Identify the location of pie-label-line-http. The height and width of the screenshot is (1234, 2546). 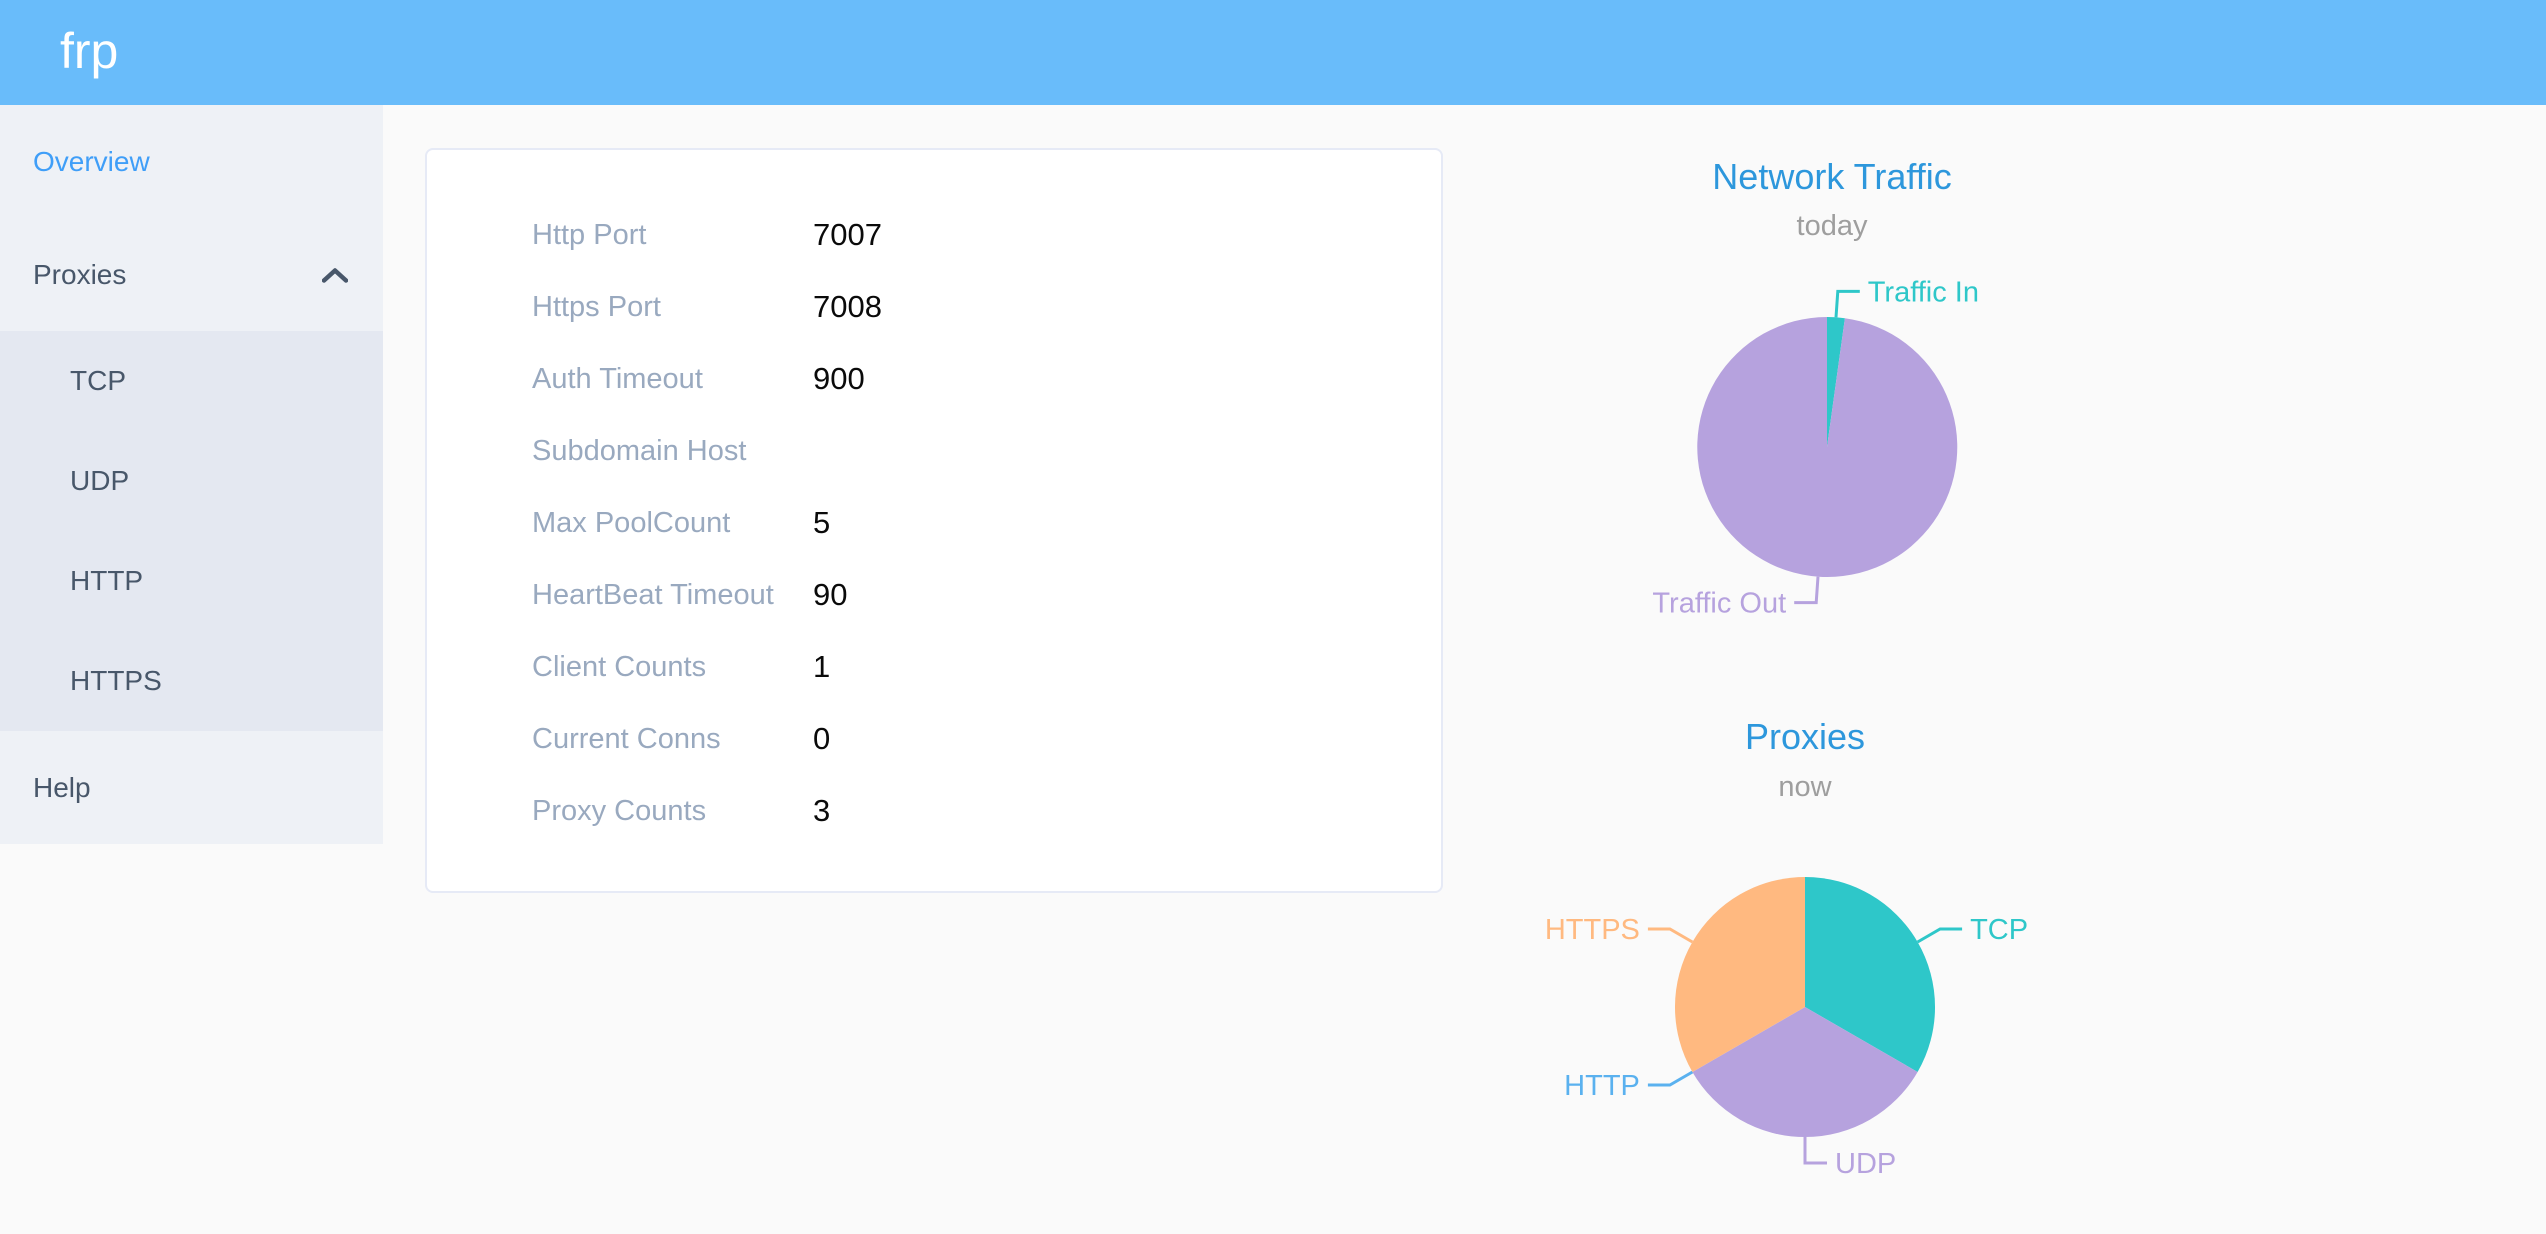
(1670, 1078).